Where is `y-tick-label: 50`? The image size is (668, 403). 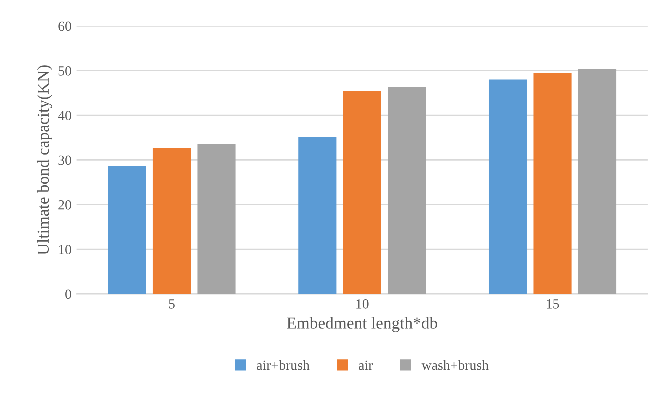
y-tick-label: 50 is located at coordinates (65, 71).